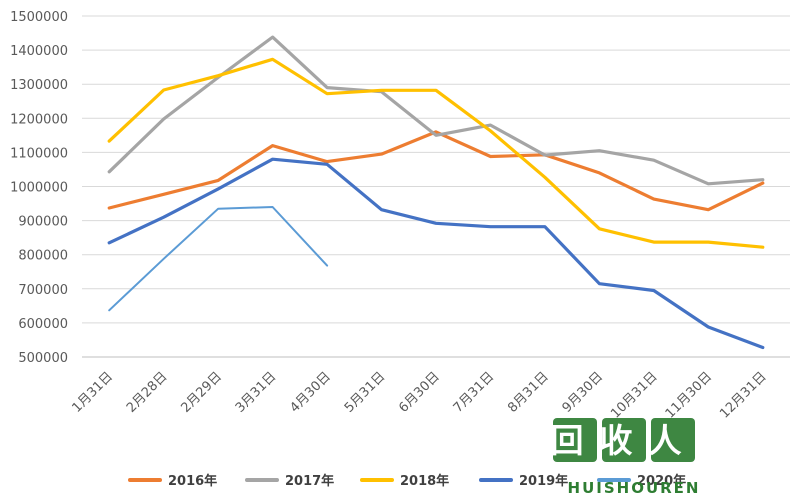 This screenshot has width=800, height=500. Describe the element at coordinates (419, 392) in the screenshot. I see `x-tick-label: 6月30日` at that location.